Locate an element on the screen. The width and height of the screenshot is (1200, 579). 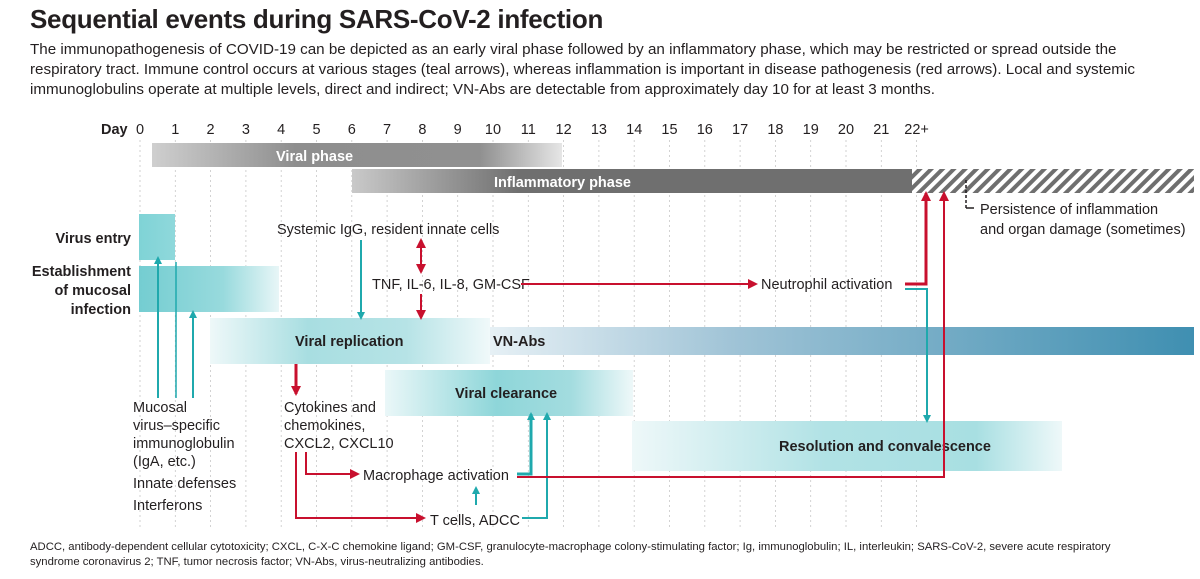
cytokine-tnf-label: TNF, IL-6, IL-8, GM-CSF is located at coordinates (451, 285).